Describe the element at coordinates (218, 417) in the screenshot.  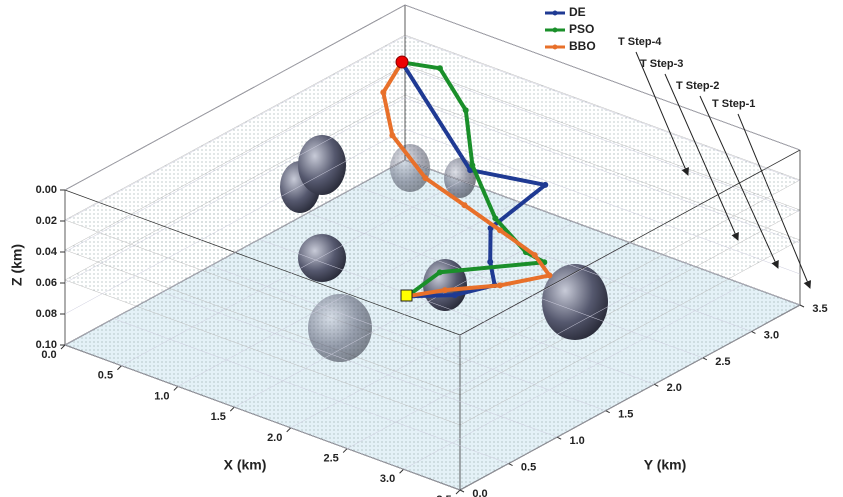
I see `x-tick-label: 1.5` at that location.